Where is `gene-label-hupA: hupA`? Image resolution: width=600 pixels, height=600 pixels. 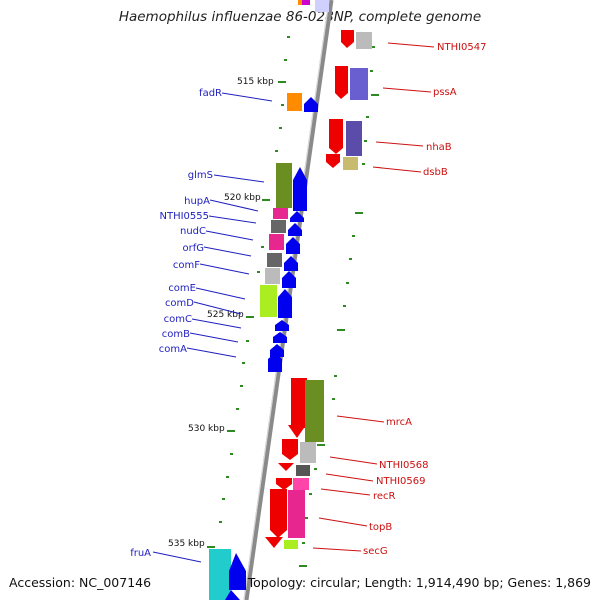 gene-label-hupA: hupA is located at coordinates (197, 201).